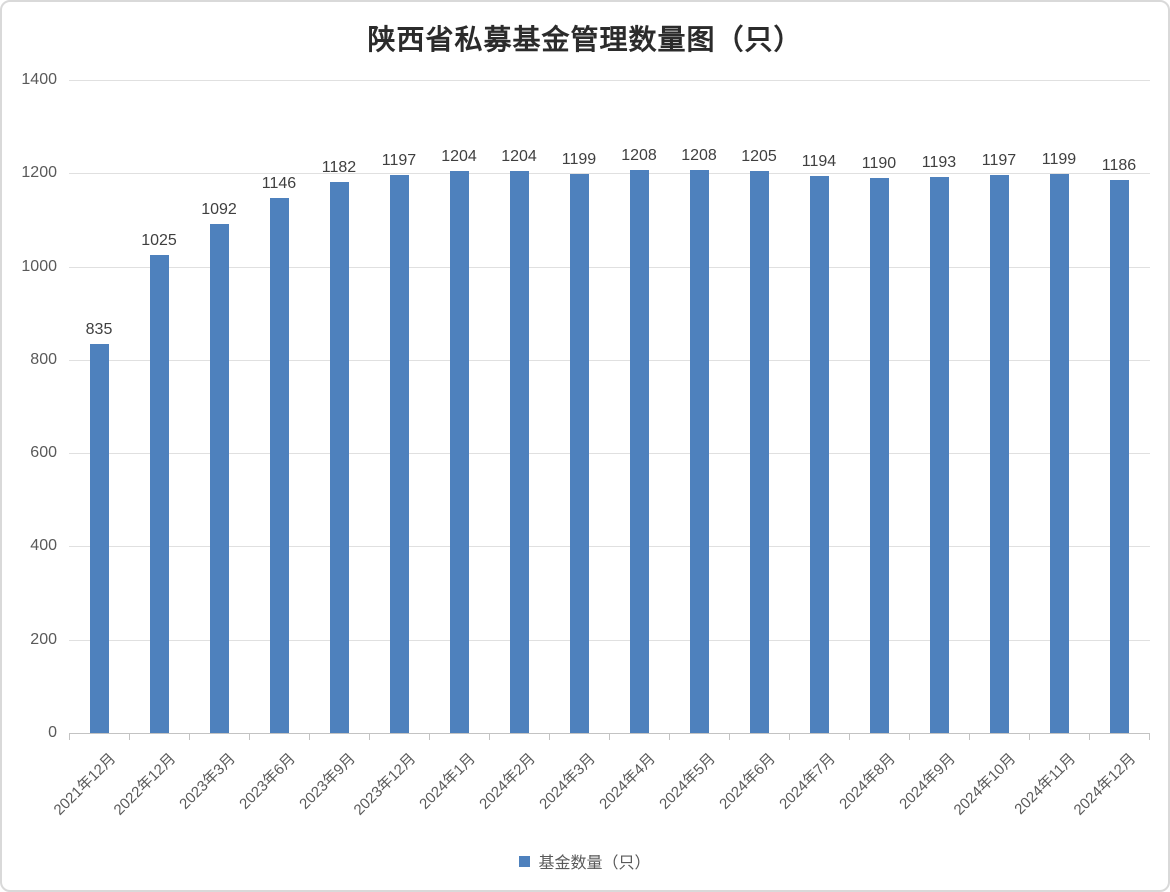  I want to click on bar-value-label: 1190, so click(879, 163).